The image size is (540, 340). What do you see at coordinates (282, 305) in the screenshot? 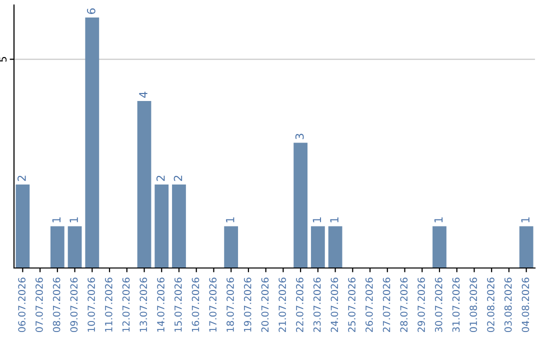
I see `x-tick-label: 21.07.2026` at bounding box center [282, 305].